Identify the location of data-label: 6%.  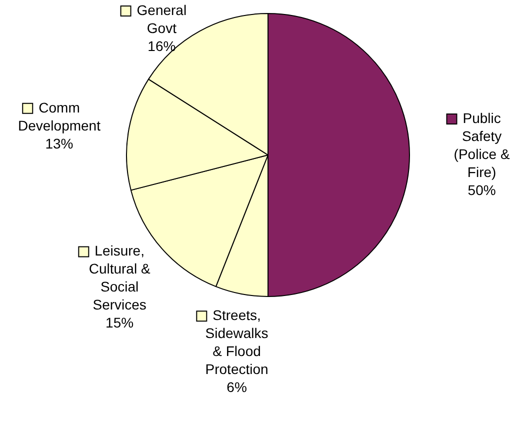
(236, 386).